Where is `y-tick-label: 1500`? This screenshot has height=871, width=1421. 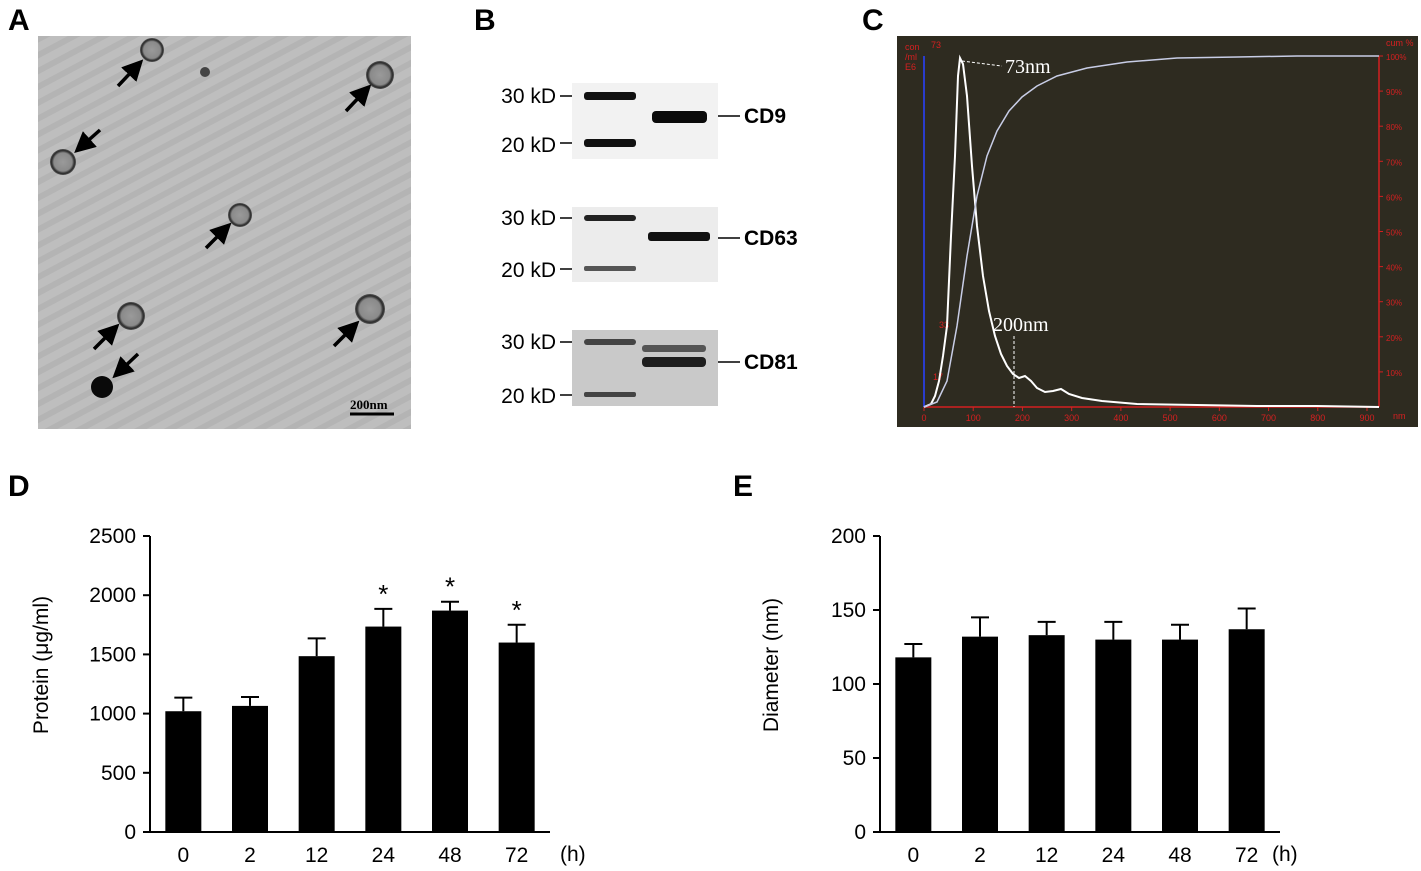 y-tick-label: 1500 is located at coordinates (112, 654).